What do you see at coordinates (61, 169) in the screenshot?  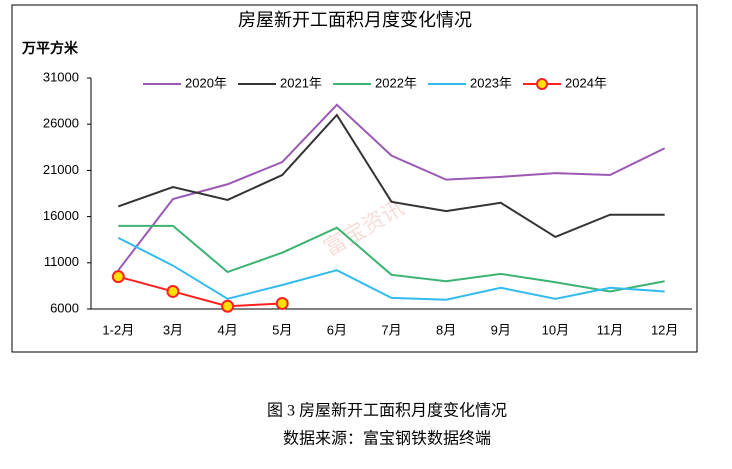 I see `y-tick-label: 21000` at bounding box center [61, 169].